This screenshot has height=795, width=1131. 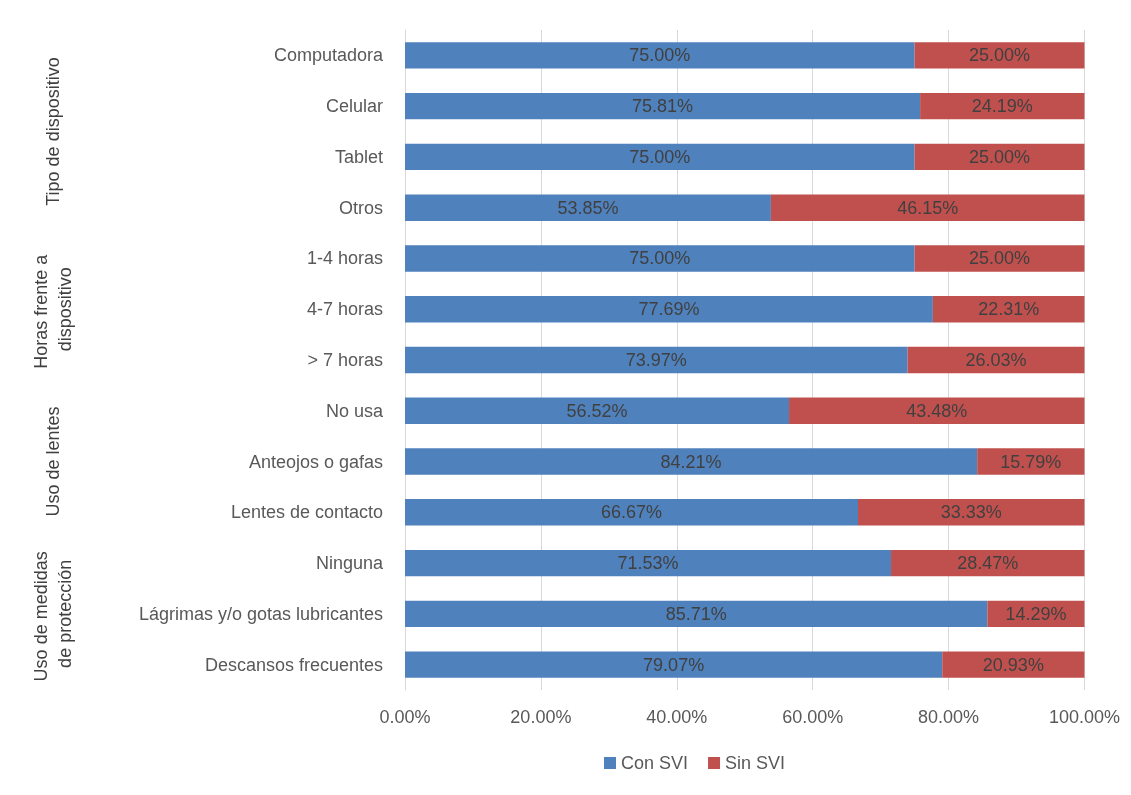 What do you see at coordinates (360, 207) in the screenshot?
I see `y-tick-label: Otros` at bounding box center [360, 207].